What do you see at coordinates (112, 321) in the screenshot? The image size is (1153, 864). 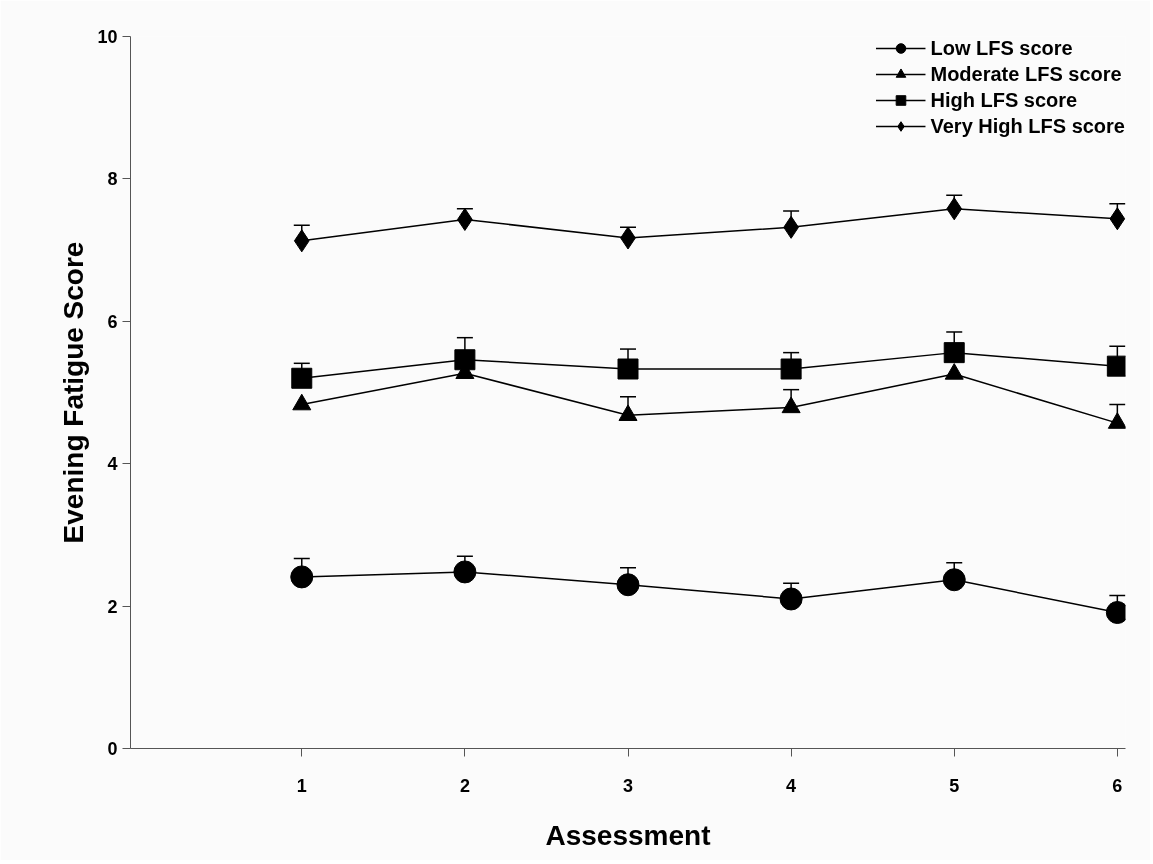 I see `y-tick-label: 6` at bounding box center [112, 321].